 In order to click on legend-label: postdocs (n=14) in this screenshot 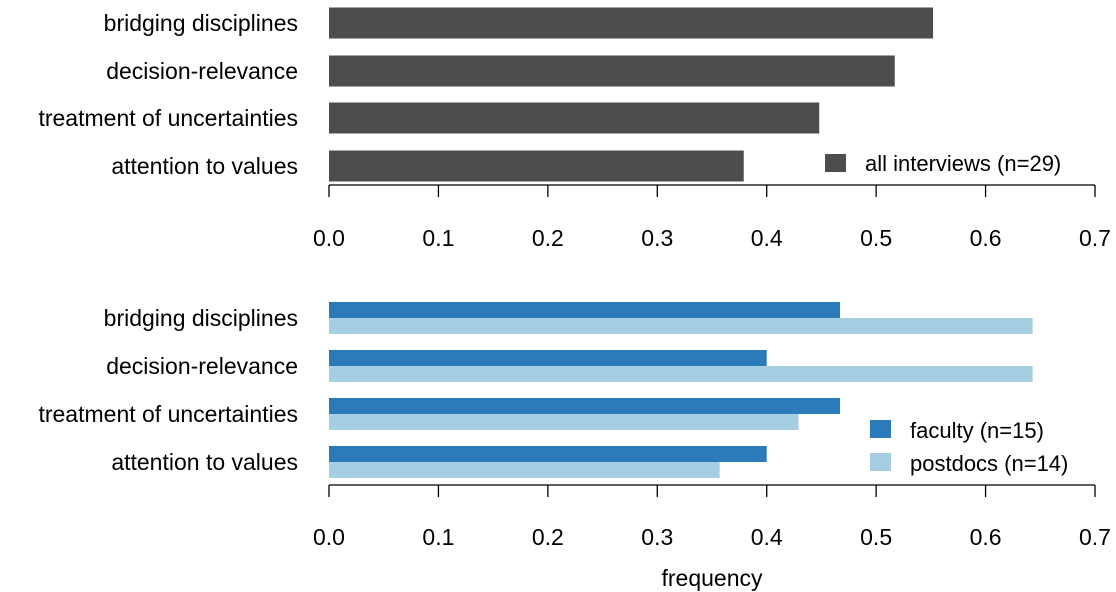, I will do `click(989, 463)`.